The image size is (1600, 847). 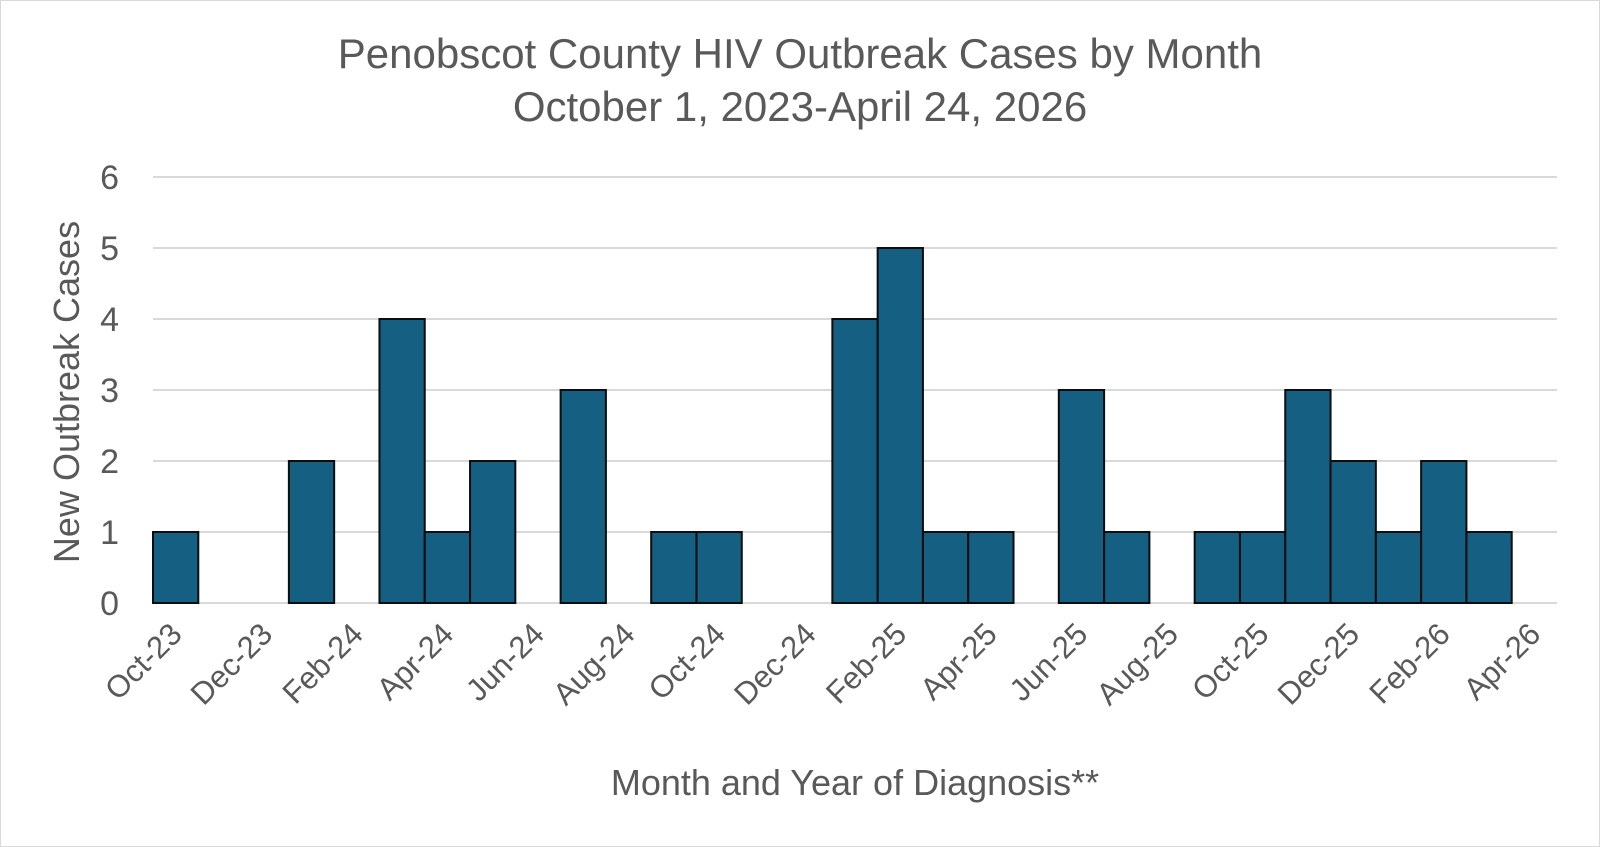 What do you see at coordinates (1137, 663) in the screenshot?
I see `x-tick-label: Aug-25` at bounding box center [1137, 663].